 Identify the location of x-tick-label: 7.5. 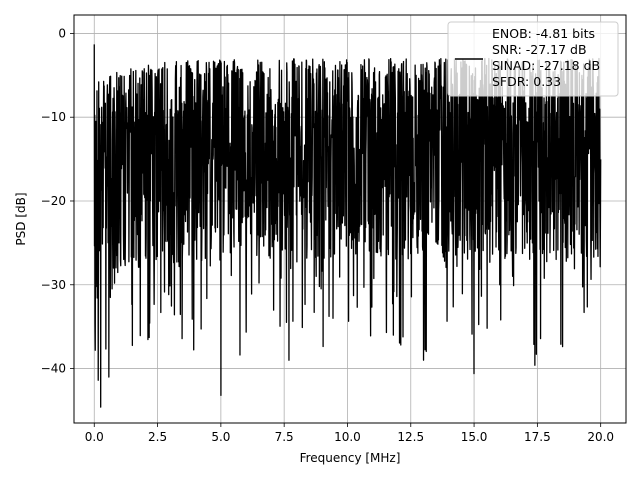
(284, 437).